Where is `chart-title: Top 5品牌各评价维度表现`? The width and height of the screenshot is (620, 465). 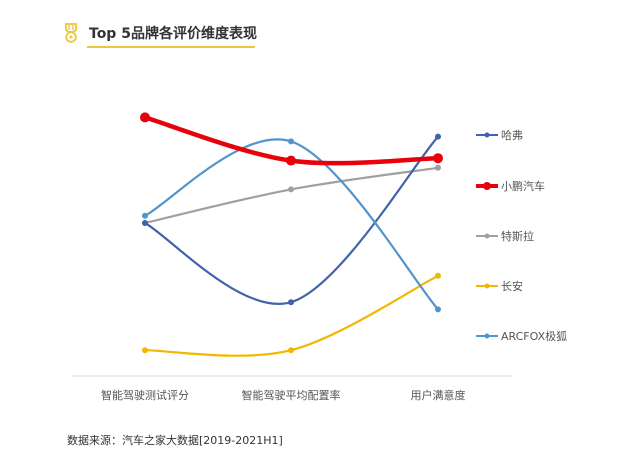 chart-title: Top 5品牌各评价维度表现 is located at coordinates (173, 34).